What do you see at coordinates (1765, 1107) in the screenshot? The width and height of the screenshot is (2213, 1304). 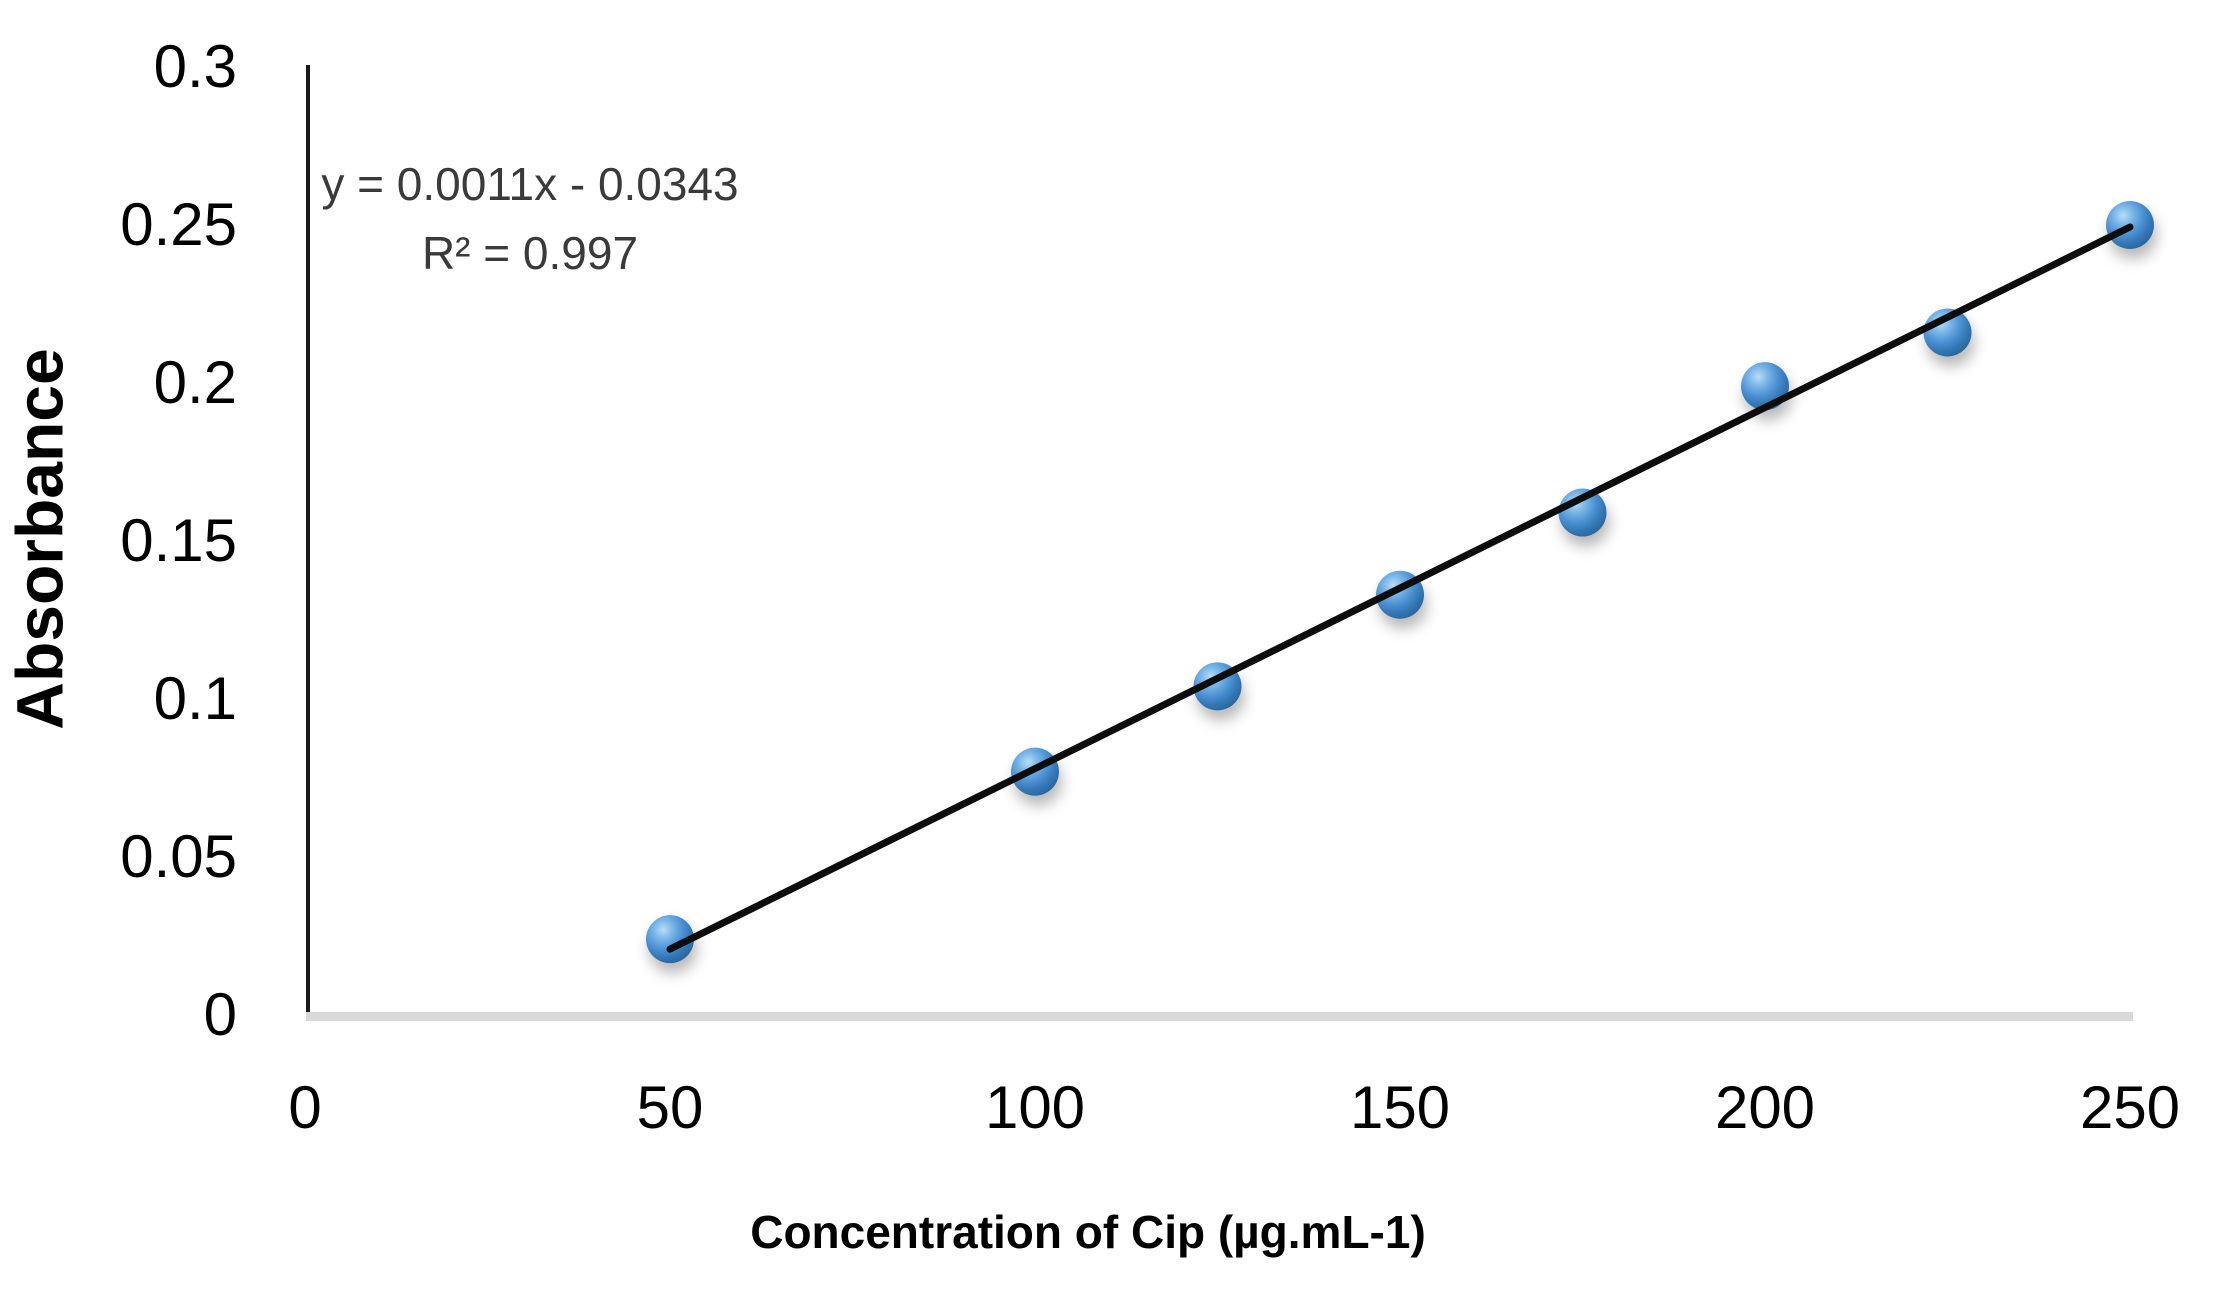 I see `x-tick-label: 200` at bounding box center [1765, 1107].